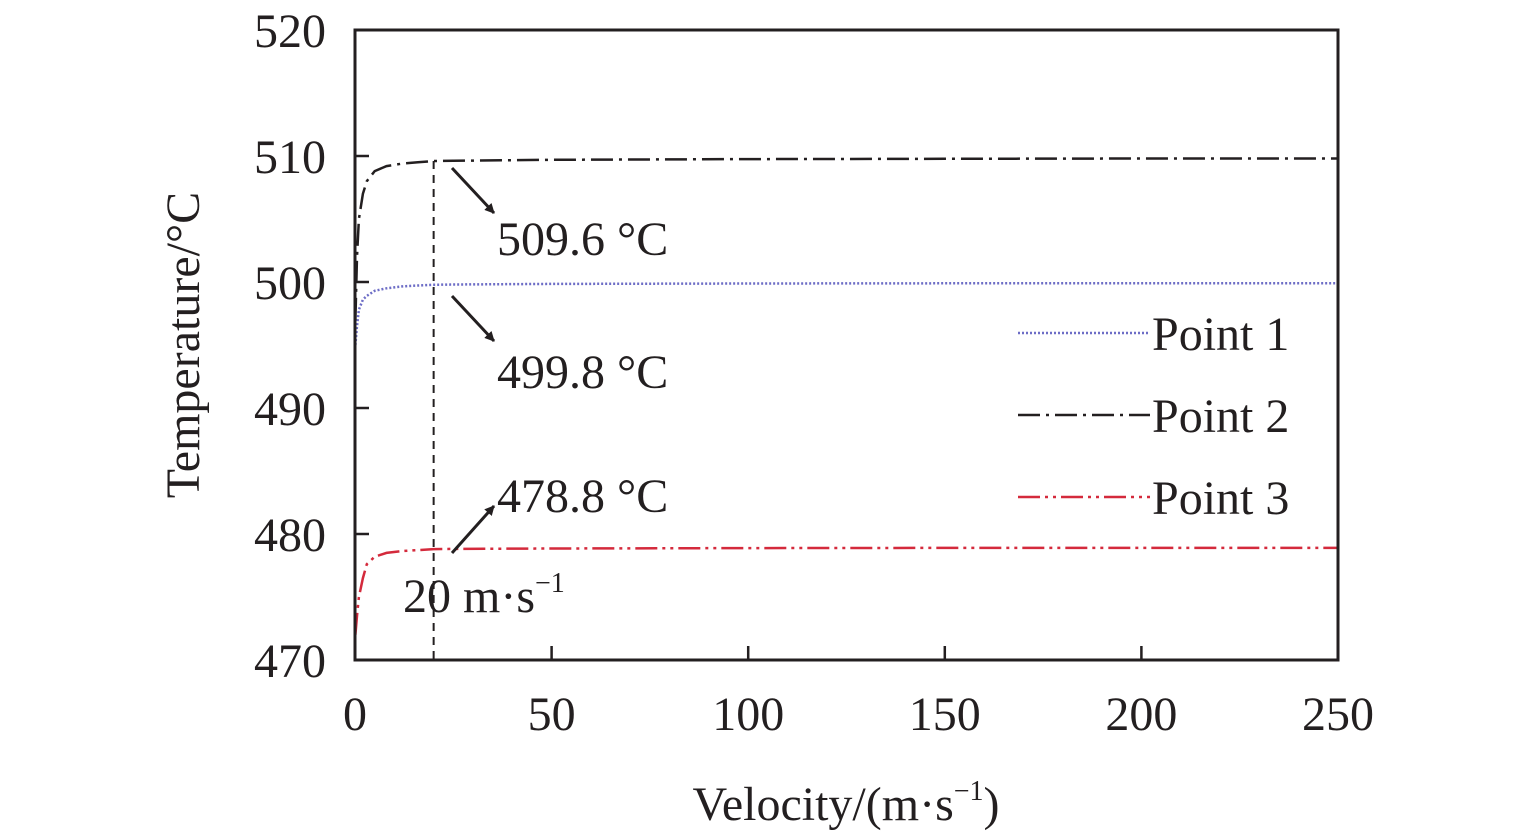  What do you see at coordinates (290, 31) in the screenshot?
I see `y-tick-label: 520` at bounding box center [290, 31].